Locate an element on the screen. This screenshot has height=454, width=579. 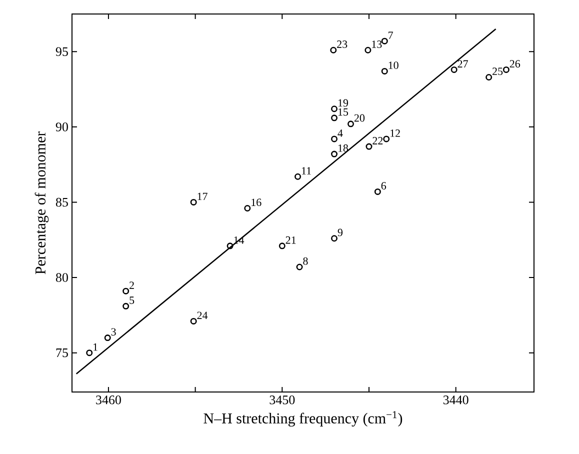
annotation: 2 is located at coordinates (132, 285).